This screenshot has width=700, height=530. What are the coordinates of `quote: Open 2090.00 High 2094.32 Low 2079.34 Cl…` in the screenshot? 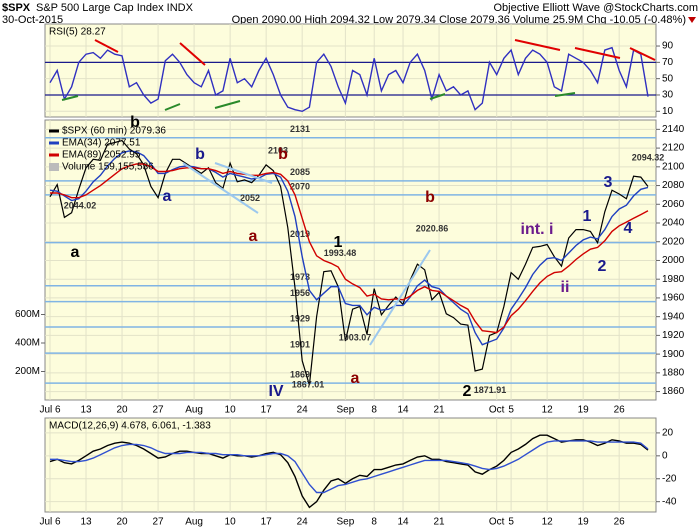 It's located at (459, 20).